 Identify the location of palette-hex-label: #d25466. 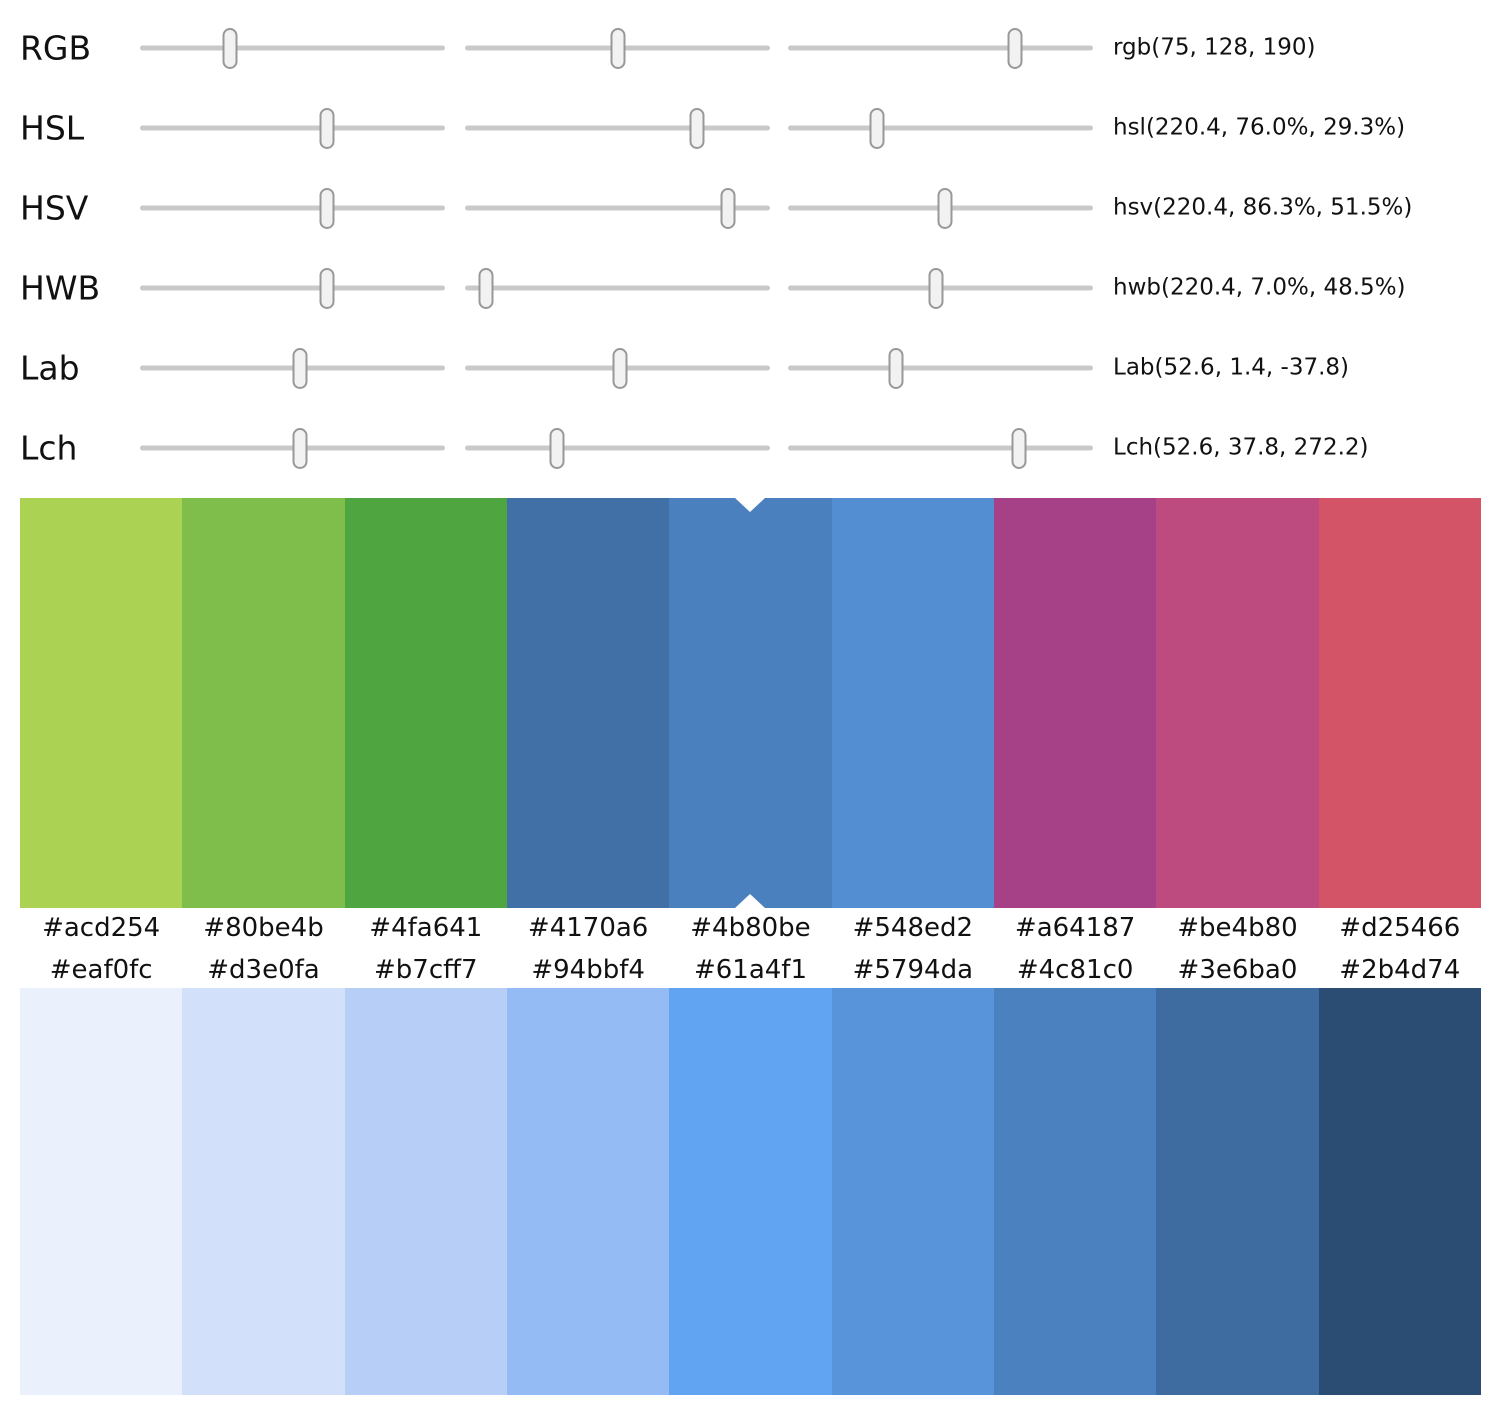
(1400, 928).